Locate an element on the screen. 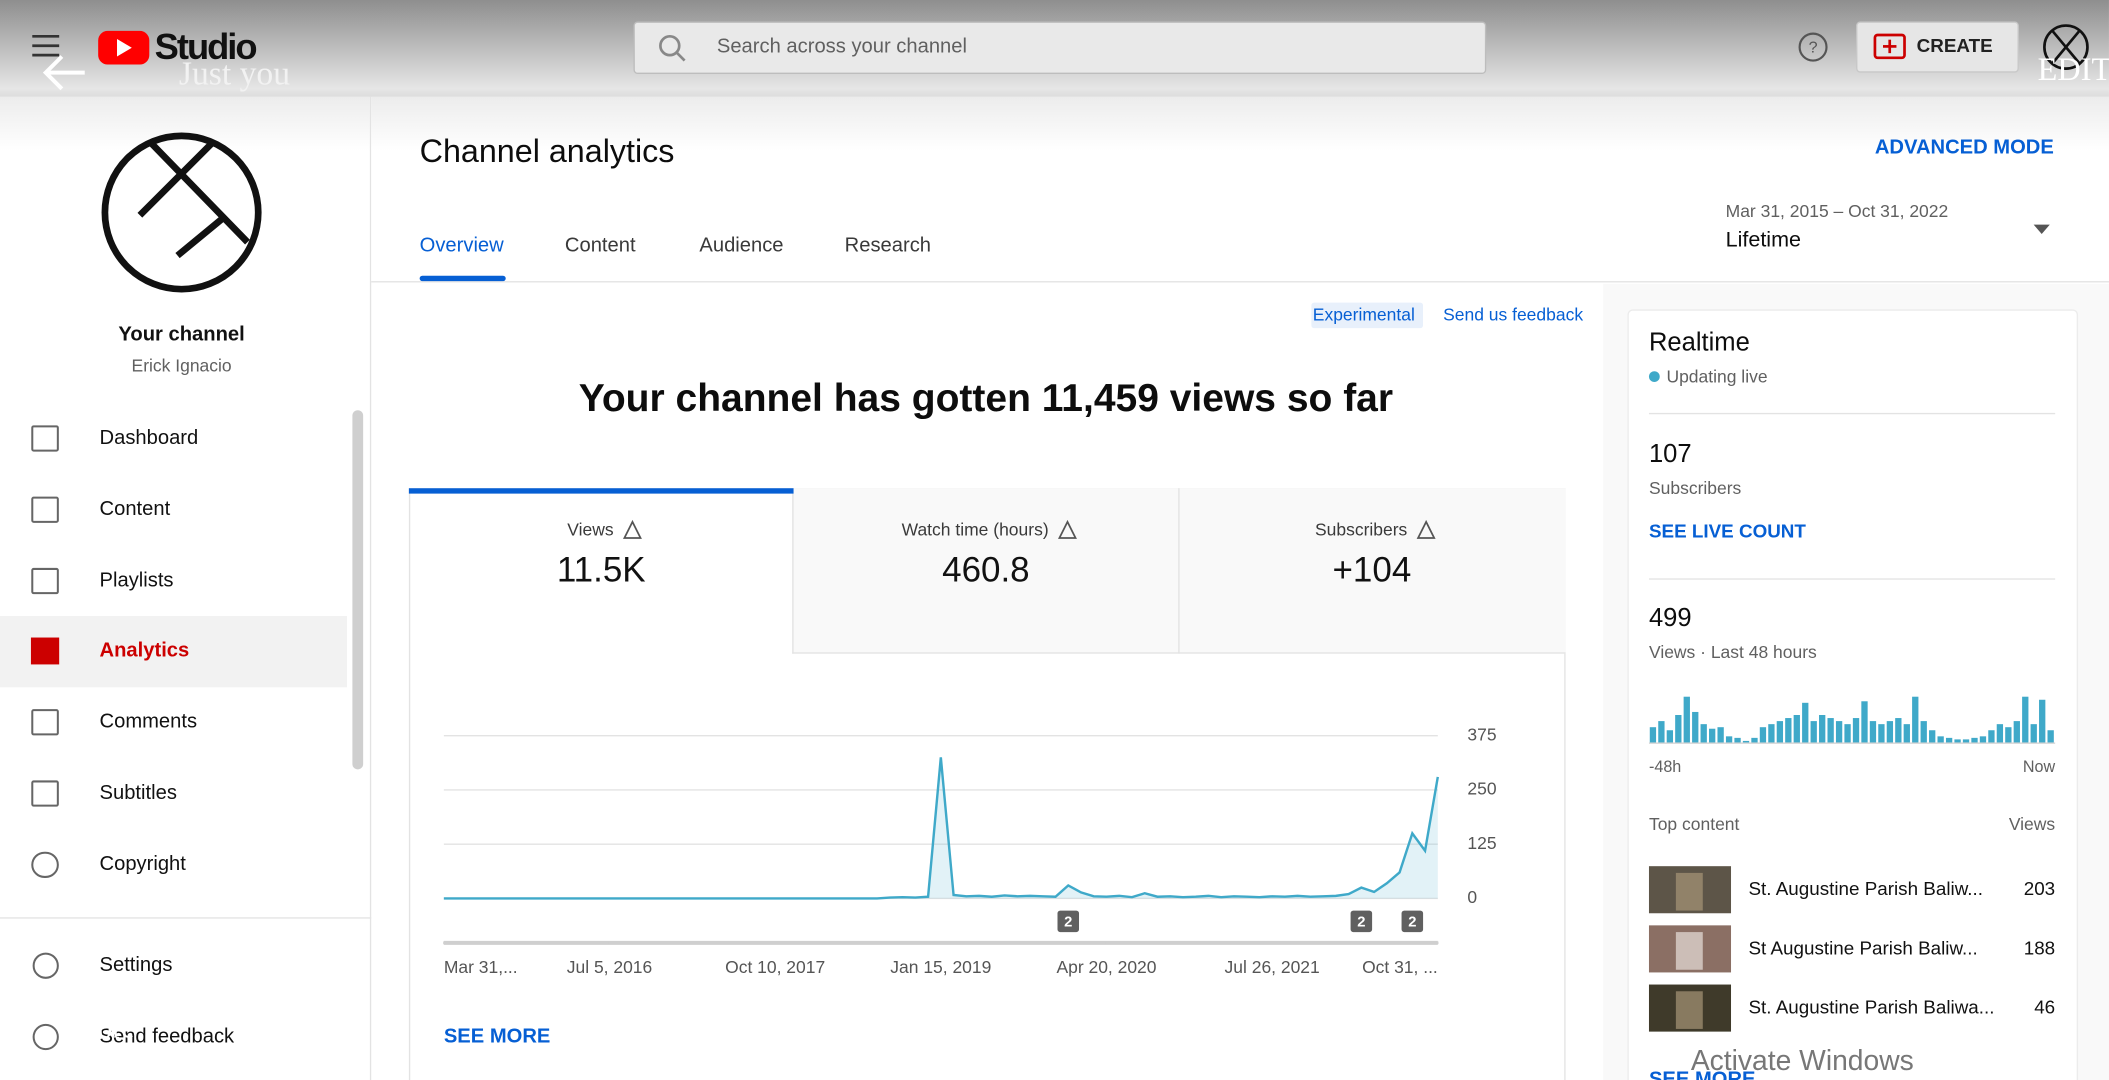 The width and height of the screenshot is (2109, 1080). experimental: Experimental is located at coordinates (1363, 314).